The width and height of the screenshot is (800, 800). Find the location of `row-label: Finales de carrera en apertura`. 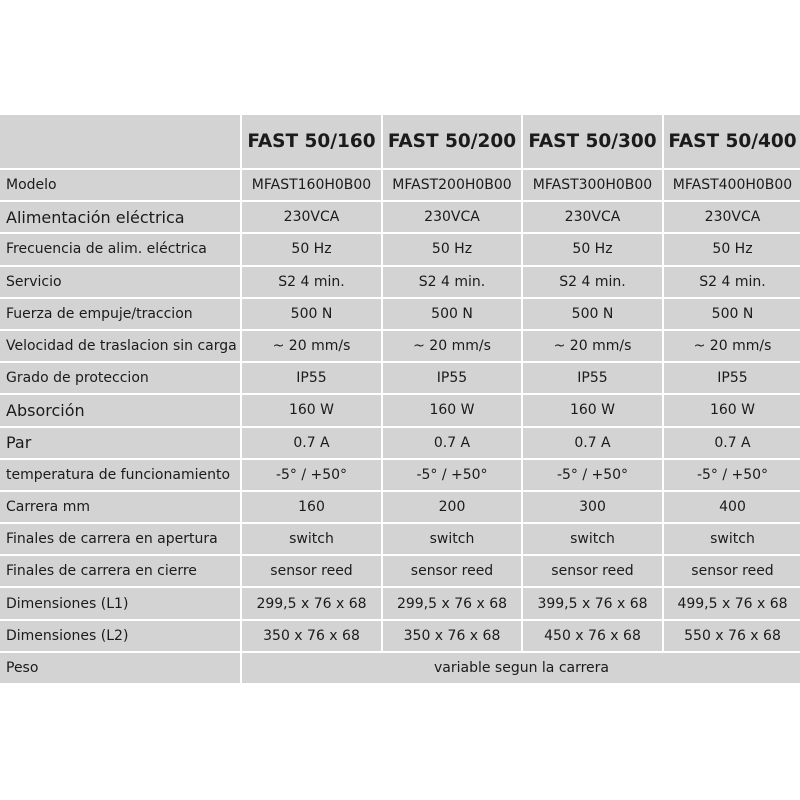

row-label: Finales de carrera en apertura is located at coordinates (121, 539).